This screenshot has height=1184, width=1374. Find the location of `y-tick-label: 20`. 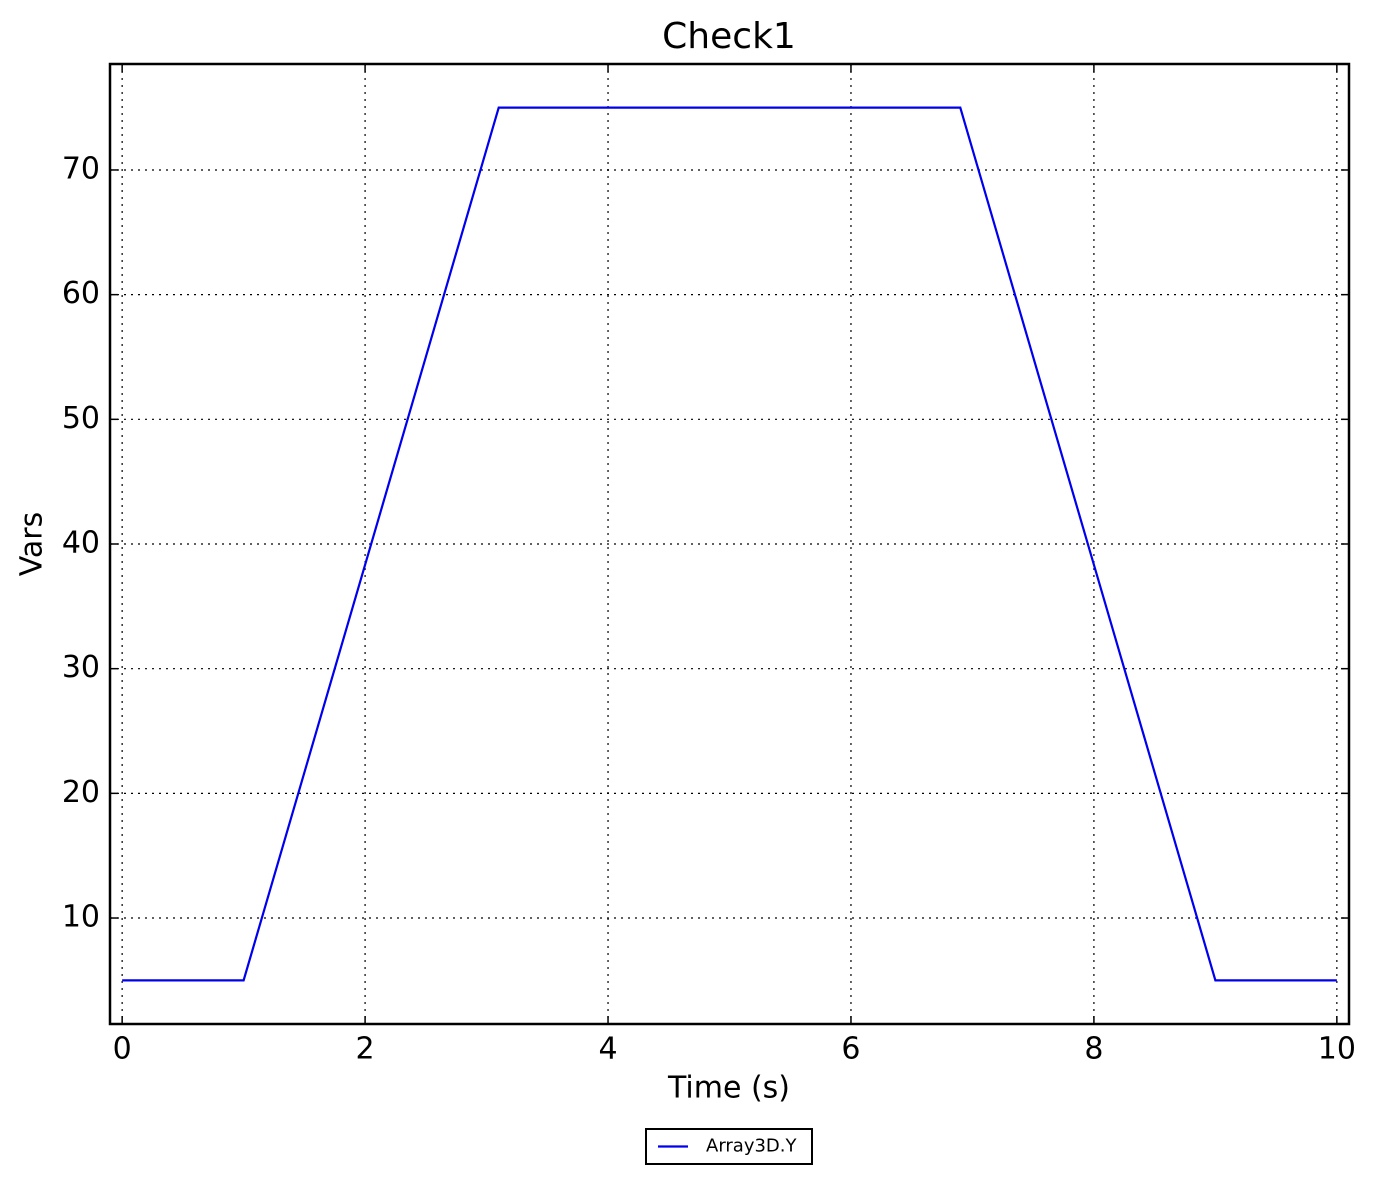

y-tick-label: 20 is located at coordinates (81, 792).